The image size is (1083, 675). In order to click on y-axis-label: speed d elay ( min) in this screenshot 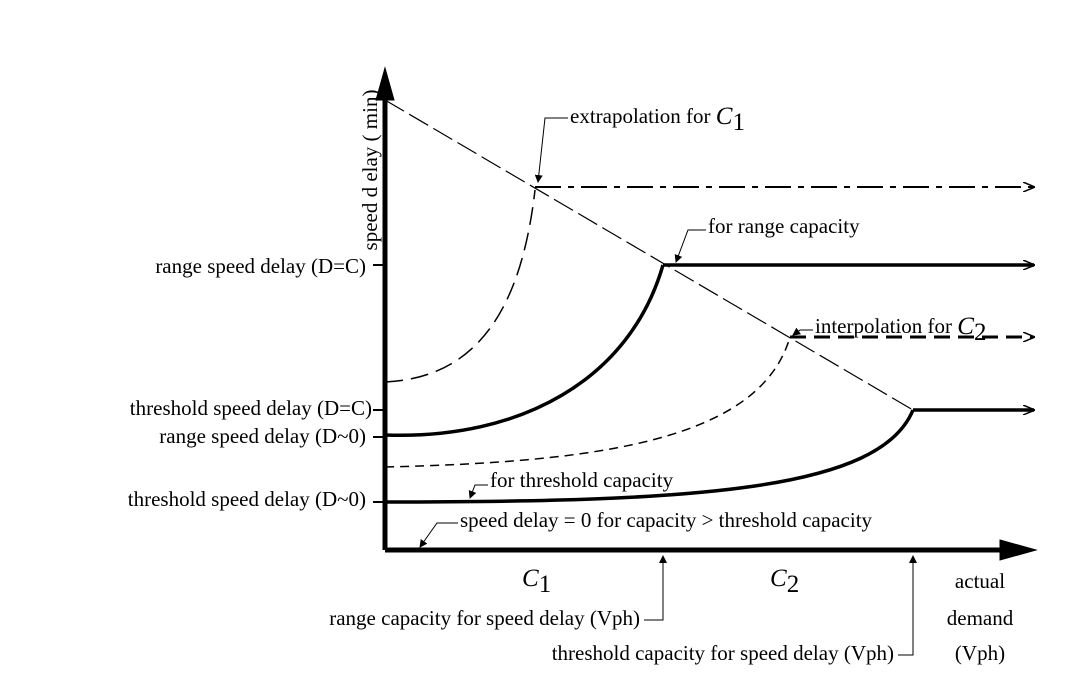, I will do `click(370, 170)`.